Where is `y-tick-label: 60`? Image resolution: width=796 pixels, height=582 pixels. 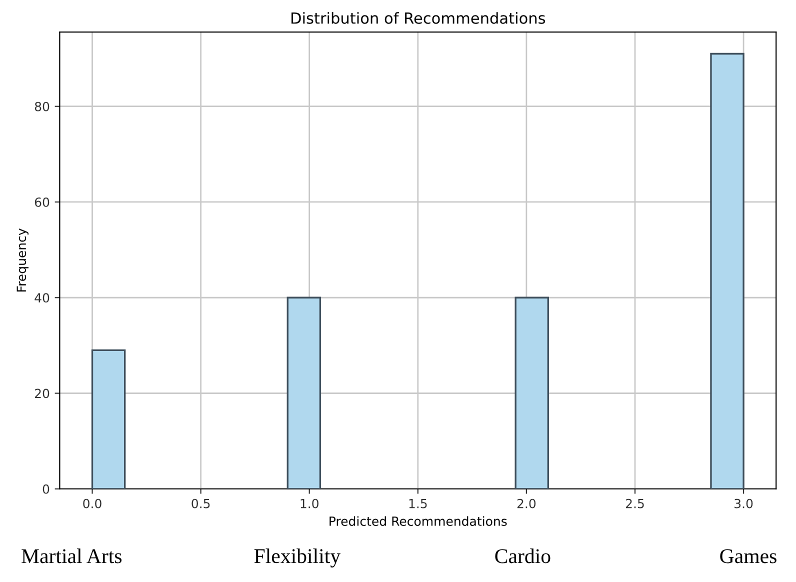
y-tick-label: 60 is located at coordinates (42, 202).